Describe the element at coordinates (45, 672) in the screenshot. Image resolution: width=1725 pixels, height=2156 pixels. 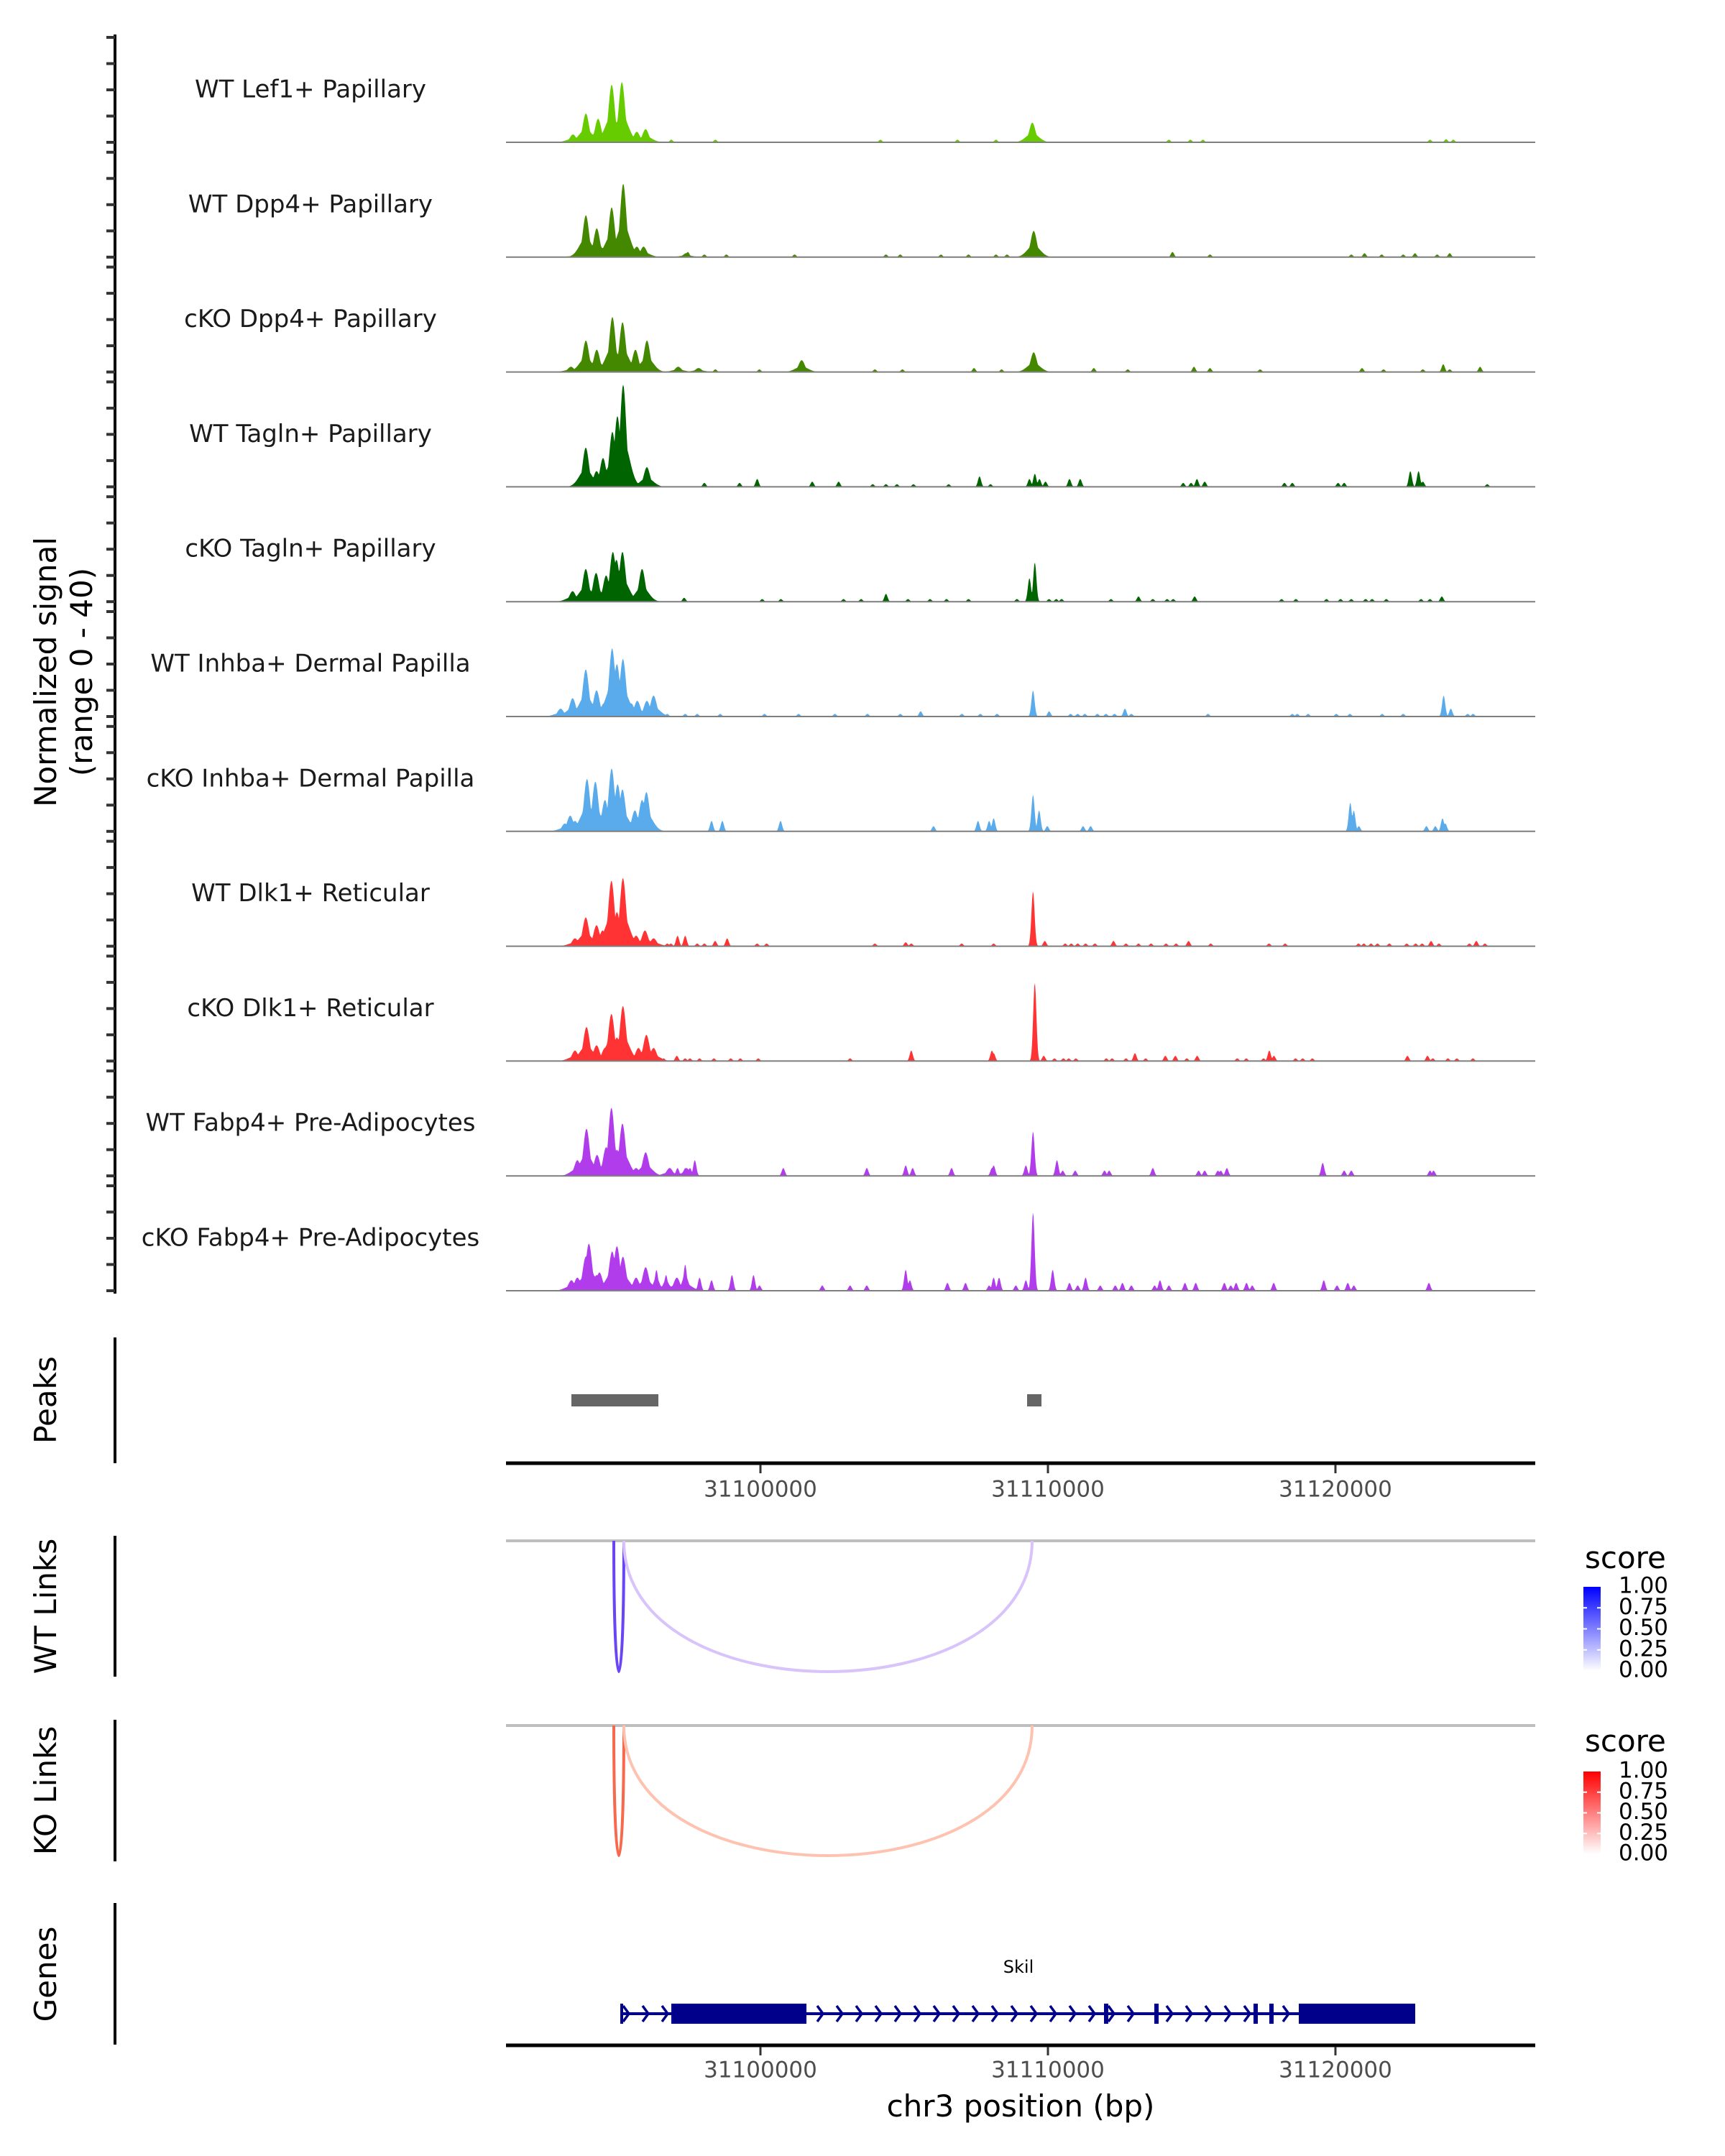
I see `coverage-y-axis-title: Normalized signal` at that location.